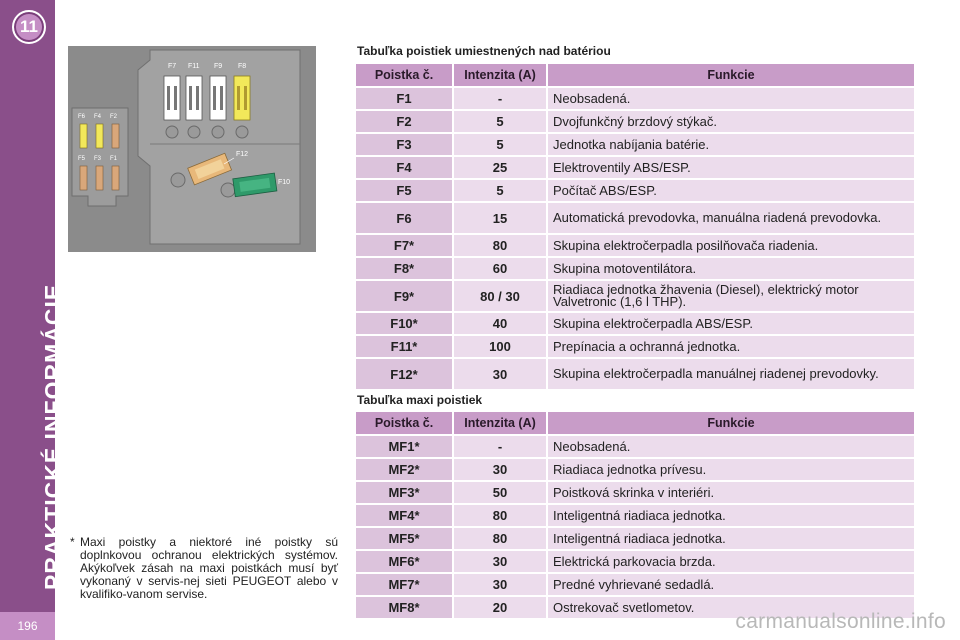  What do you see at coordinates (115, 178) in the screenshot?
I see `fuse-f1` at bounding box center [115, 178].